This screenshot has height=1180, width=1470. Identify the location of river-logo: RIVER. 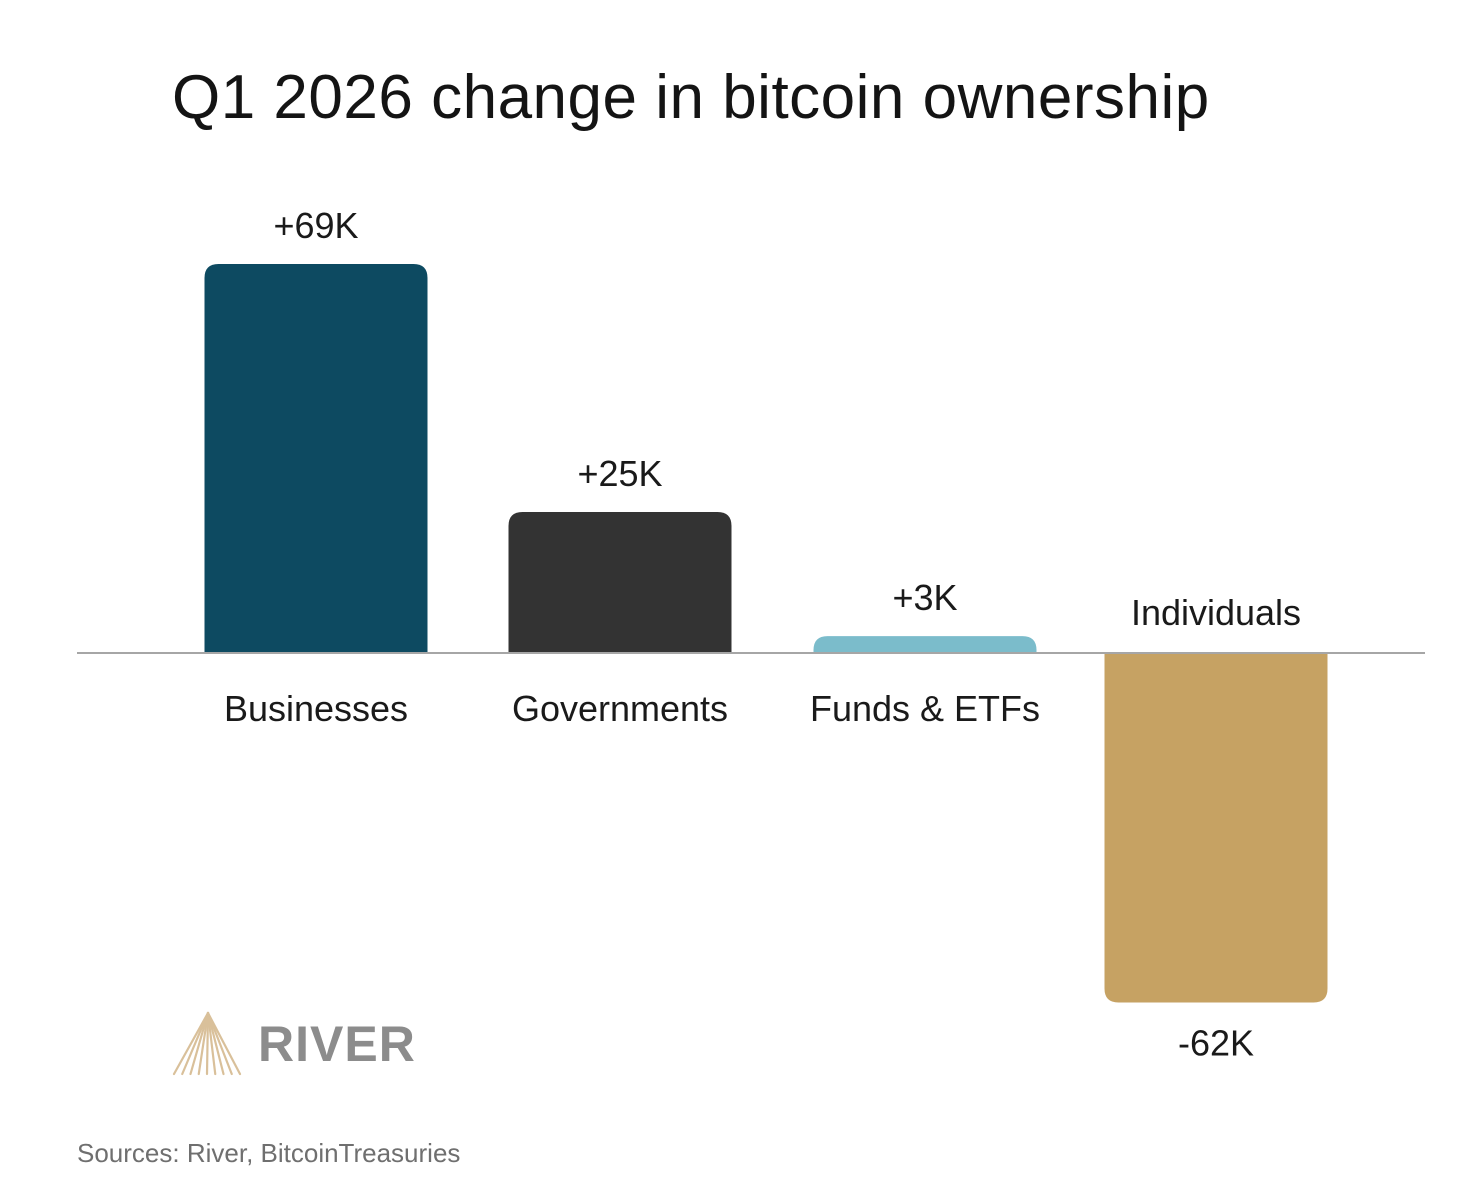
(312, 1045).